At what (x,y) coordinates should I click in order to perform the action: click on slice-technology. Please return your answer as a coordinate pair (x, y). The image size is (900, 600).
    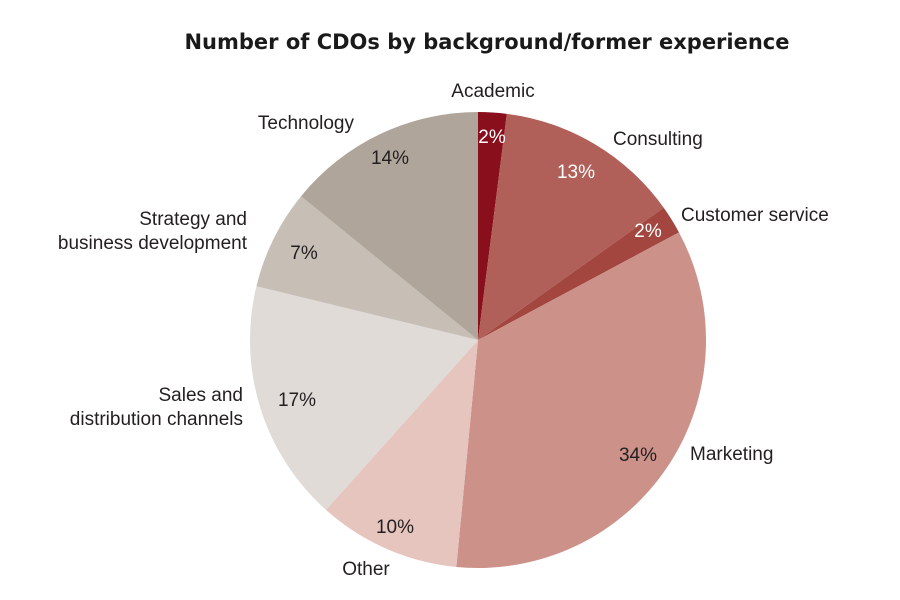
    Looking at the image, I should click on (389, 226).